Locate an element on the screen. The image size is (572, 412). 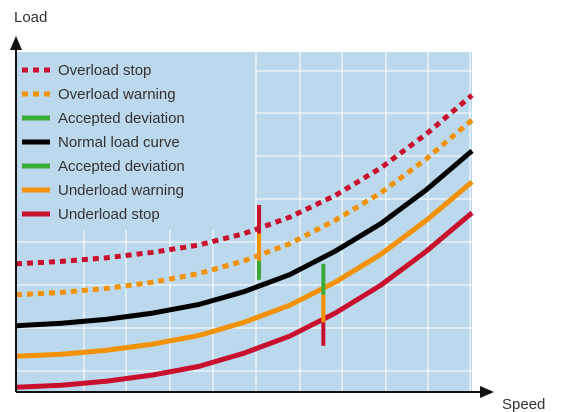
x-axis-arrow is located at coordinates (487, 392).